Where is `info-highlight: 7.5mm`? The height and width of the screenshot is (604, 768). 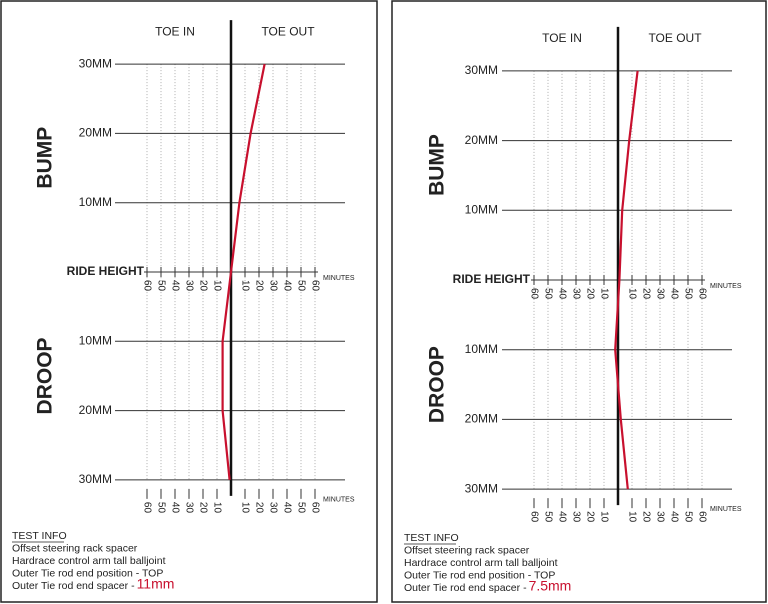
info-highlight: 7.5mm is located at coordinates (550, 586).